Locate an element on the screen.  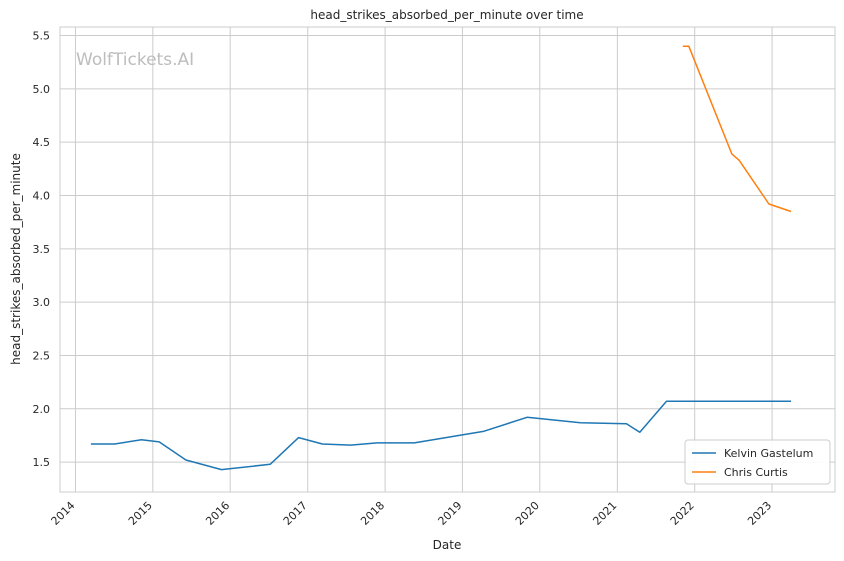
x-tick-label-8: 2022 is located at coordinates (682, 513).